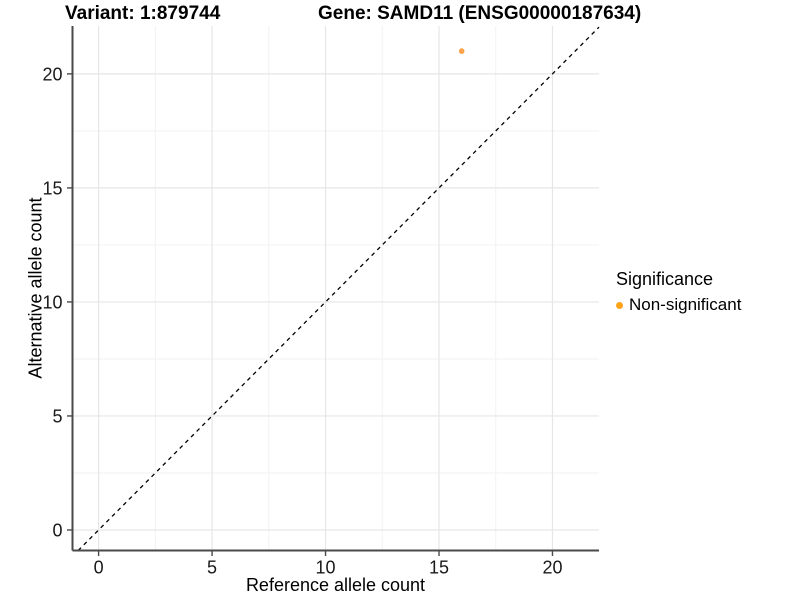 The width and height of the screenshot is (800, 600). What do you see at coordinates (52, 302) in the screenshot?
I see `y-tick-label: 10` at bounding box center [52, 302].